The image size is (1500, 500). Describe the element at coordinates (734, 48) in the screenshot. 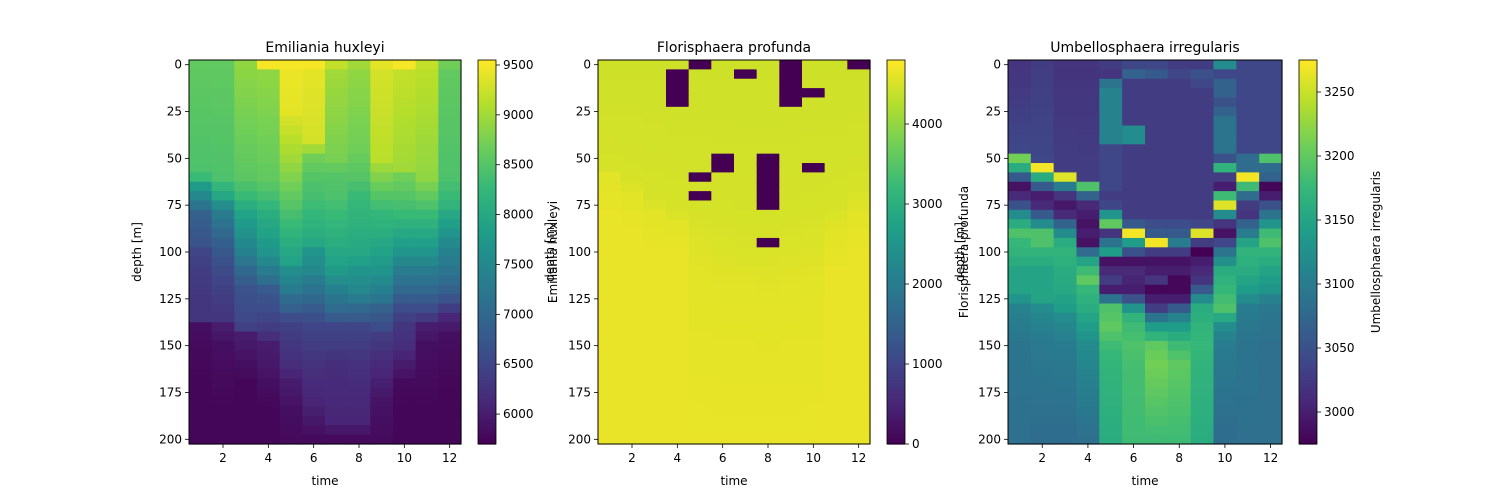

I see `panel-title: Florisphaera profunda` at that location.